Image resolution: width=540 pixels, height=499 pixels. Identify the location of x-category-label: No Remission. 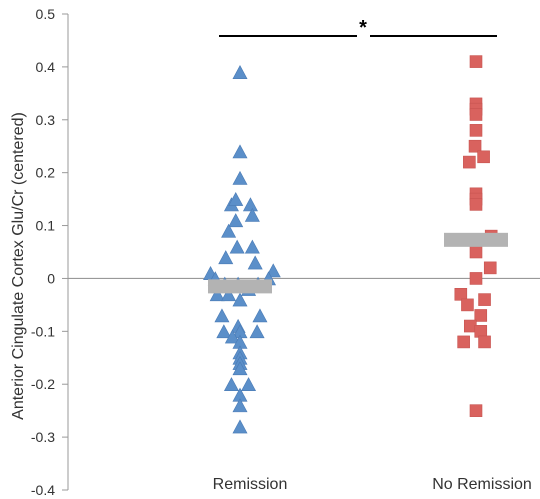
(482, 484).